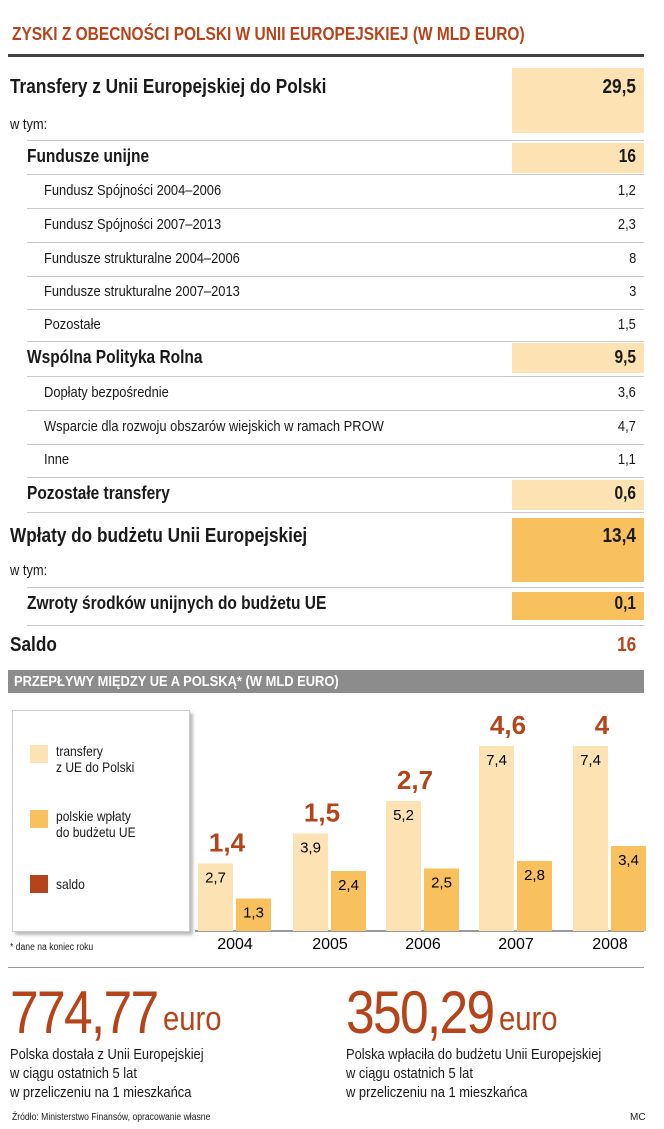  Describe the element at coordinates (106, 392) in the screenshot. I see `row-label: Dopłaty bezpośrednie` at that location.